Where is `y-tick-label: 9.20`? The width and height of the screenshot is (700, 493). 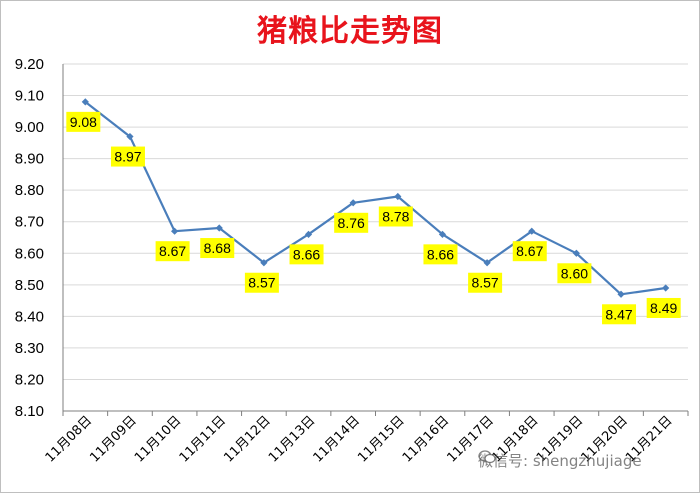
y-tick-label: 9.20 is located at coordinates (29, 64).